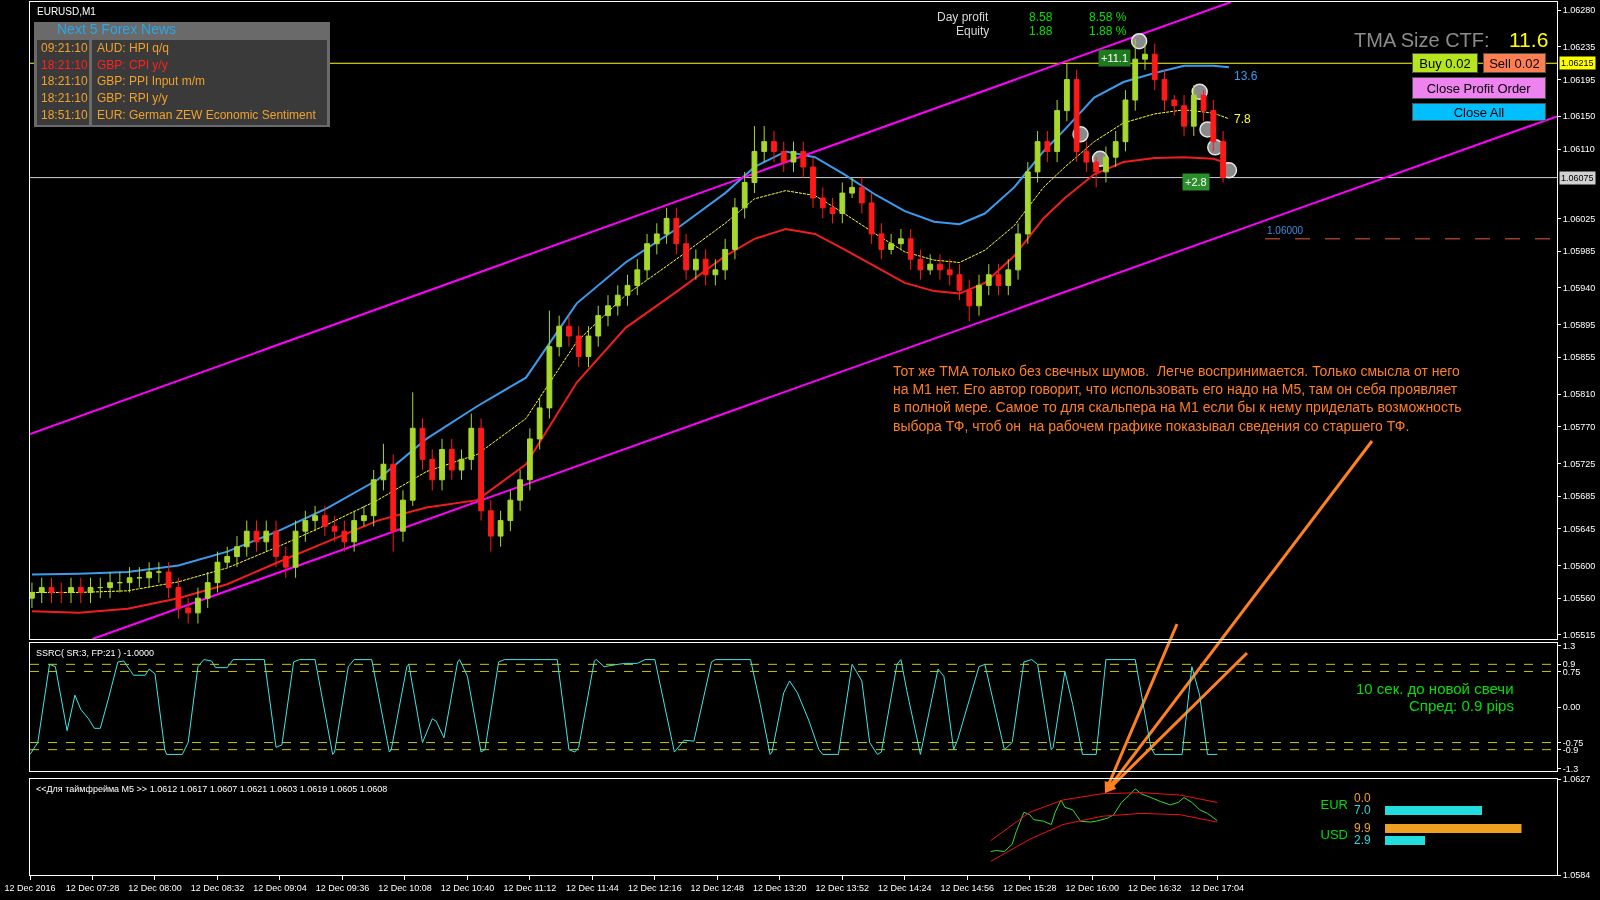 This screenshot has height=900, width=1600. What do you see at coordinates (65, 115) in the screenshot?
I see `annotation: 18:51:10` at bounding box center [65, 115].